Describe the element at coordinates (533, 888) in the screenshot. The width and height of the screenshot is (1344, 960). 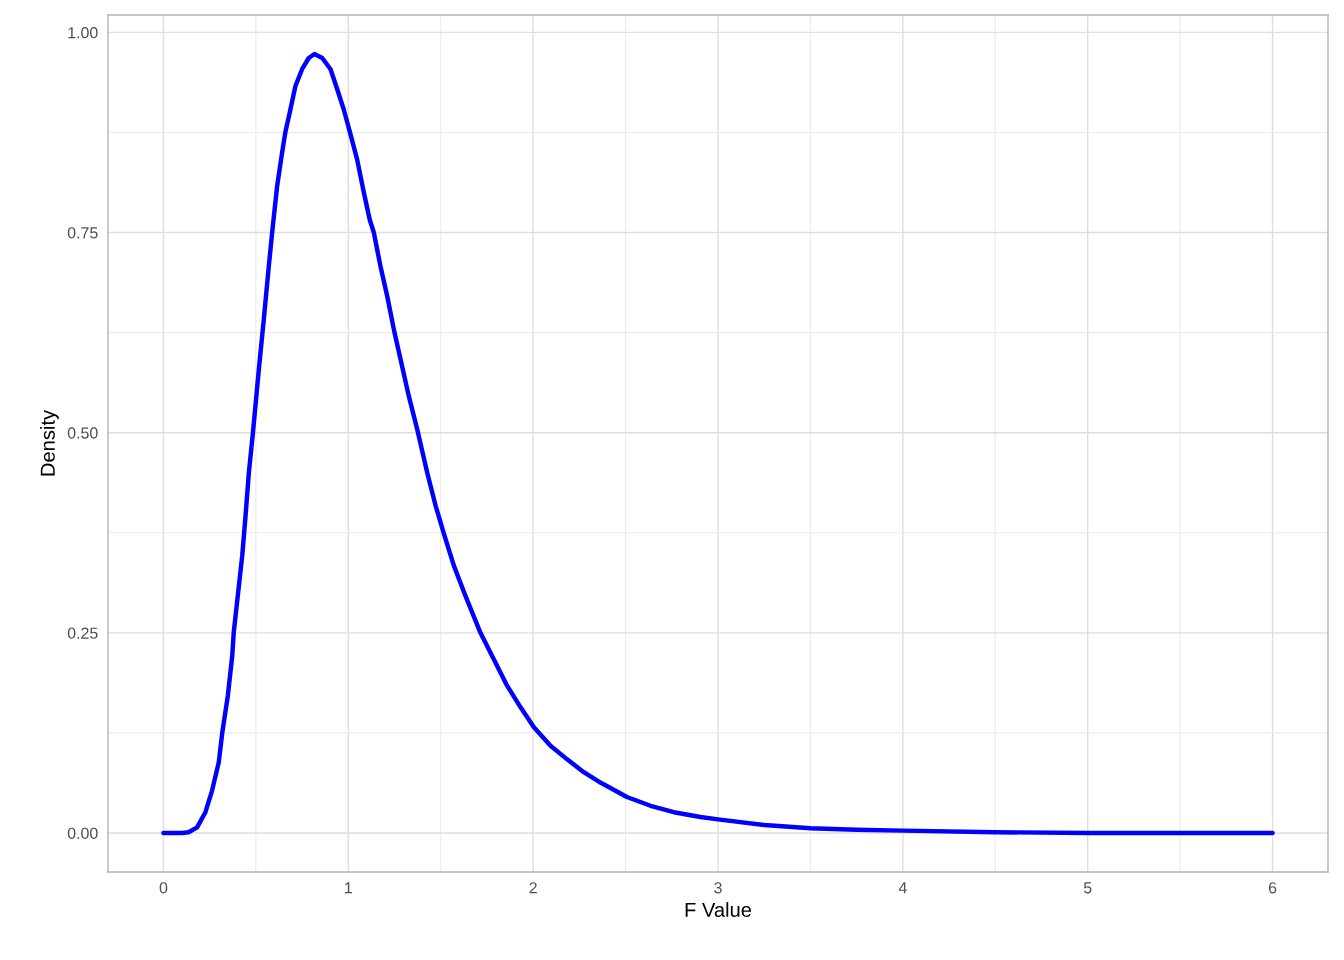
I see `x-tick-label: 2` at that location.